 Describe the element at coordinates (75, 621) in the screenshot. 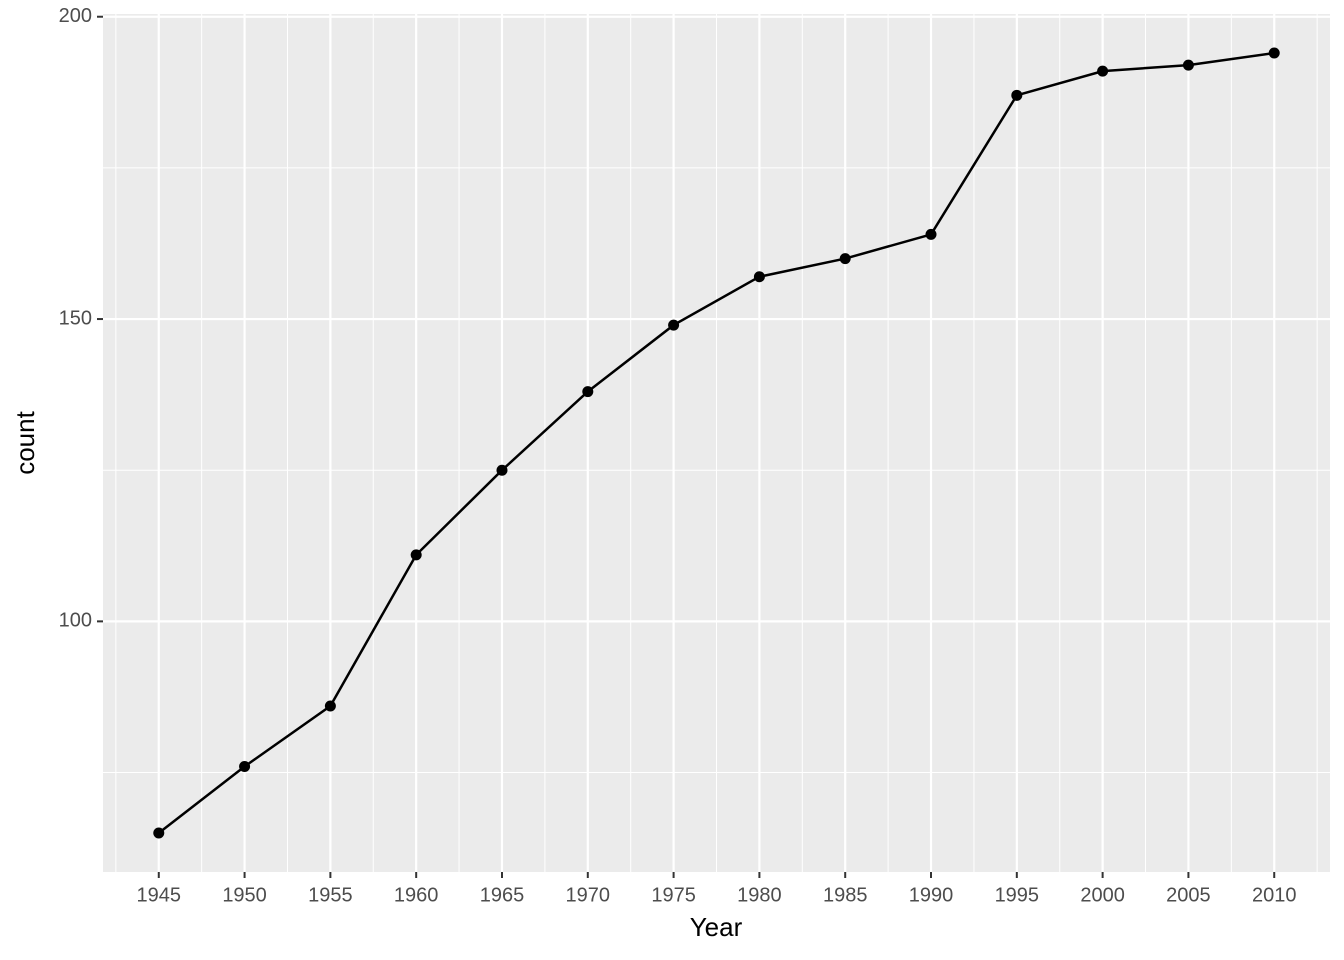

I see `y-tick-label: 100` at that location.